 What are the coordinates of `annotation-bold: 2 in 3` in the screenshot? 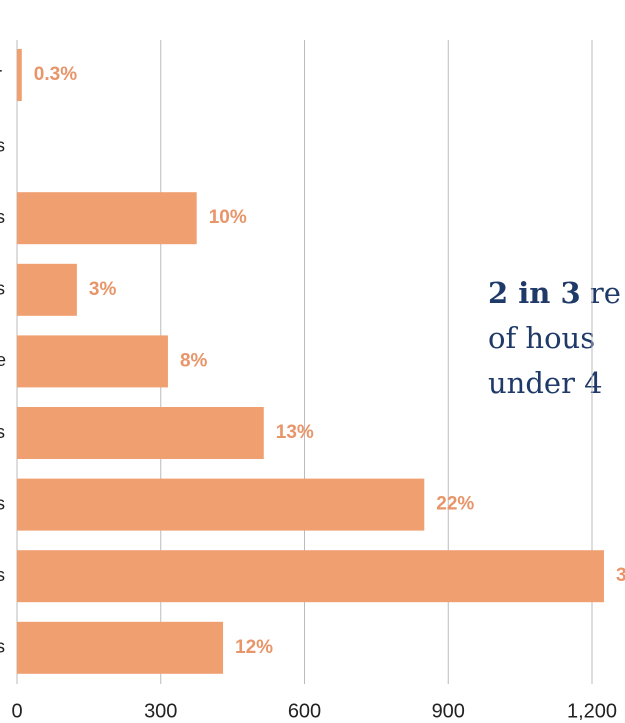 It's located at (534, 293).